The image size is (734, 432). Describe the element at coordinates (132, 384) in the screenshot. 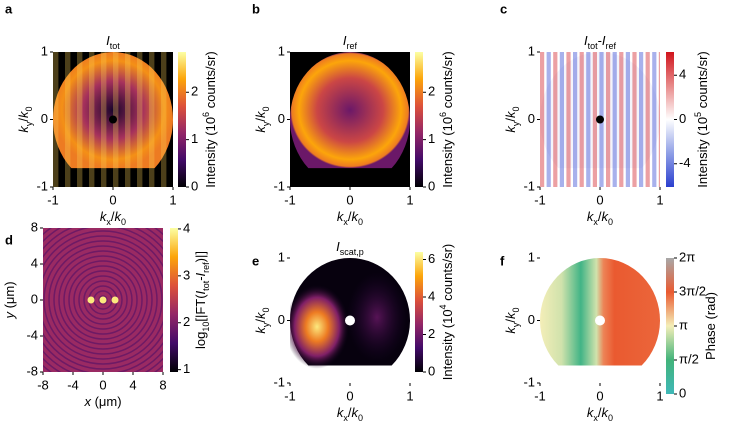

I see `x-tick-label: 4` at that location.